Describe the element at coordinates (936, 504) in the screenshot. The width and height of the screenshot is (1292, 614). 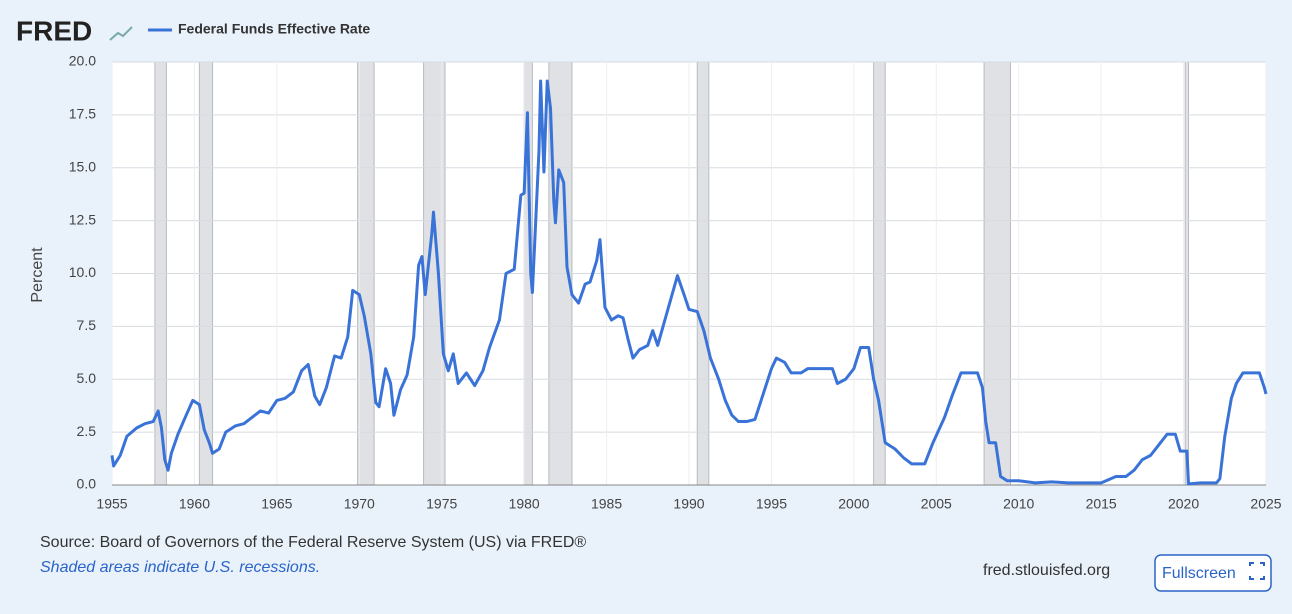
I see `x-tick-label: 2005` at that location.